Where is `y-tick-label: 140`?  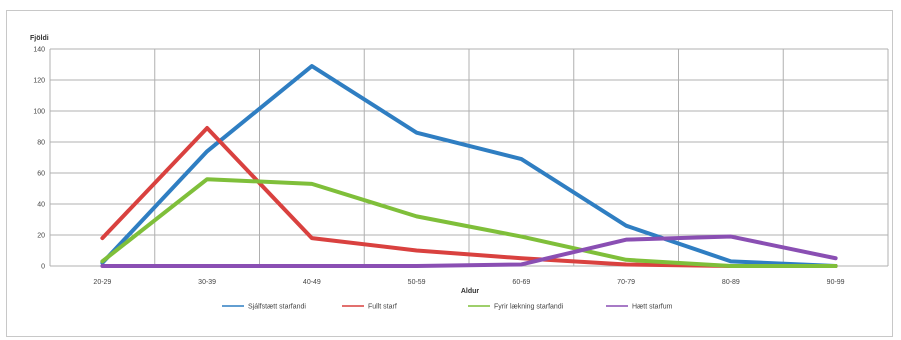 y-tick-label: 140 is located at coordinates (39, 50).